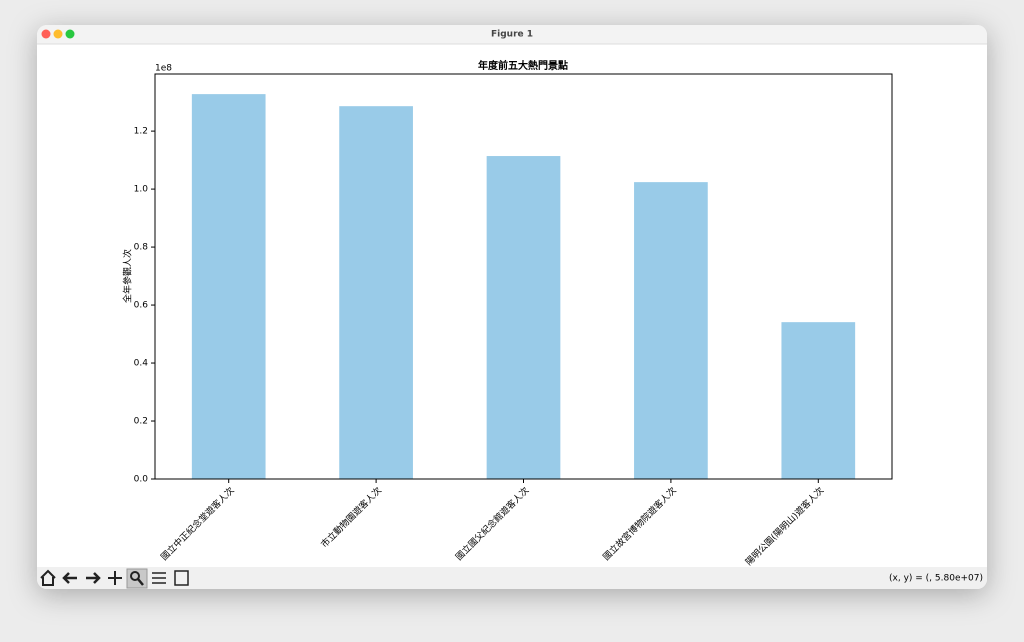  What do you see at coordinates (141, 422) in the screenshot?
I see `y-tick-label: 0.2` at bounding box center [141, 422].